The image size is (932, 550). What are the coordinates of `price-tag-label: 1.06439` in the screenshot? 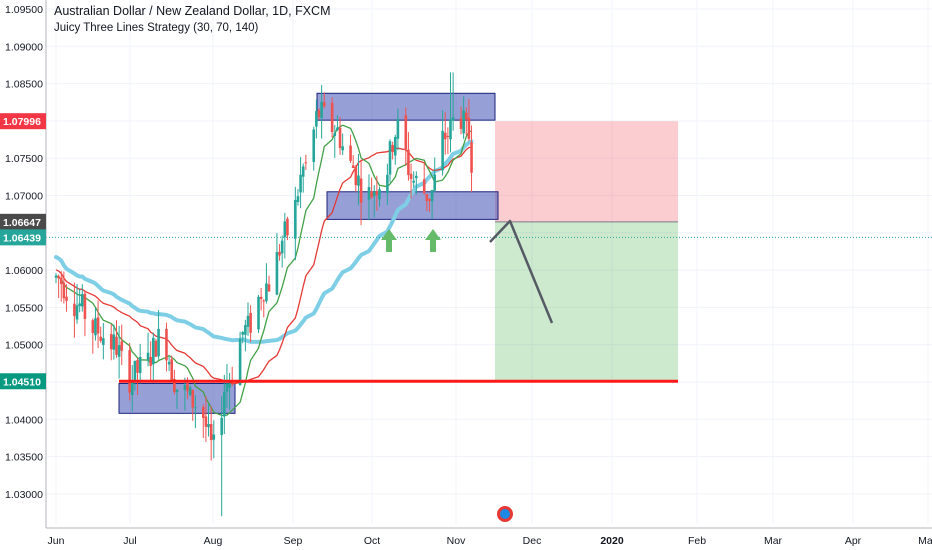 It's located at (22, 238).